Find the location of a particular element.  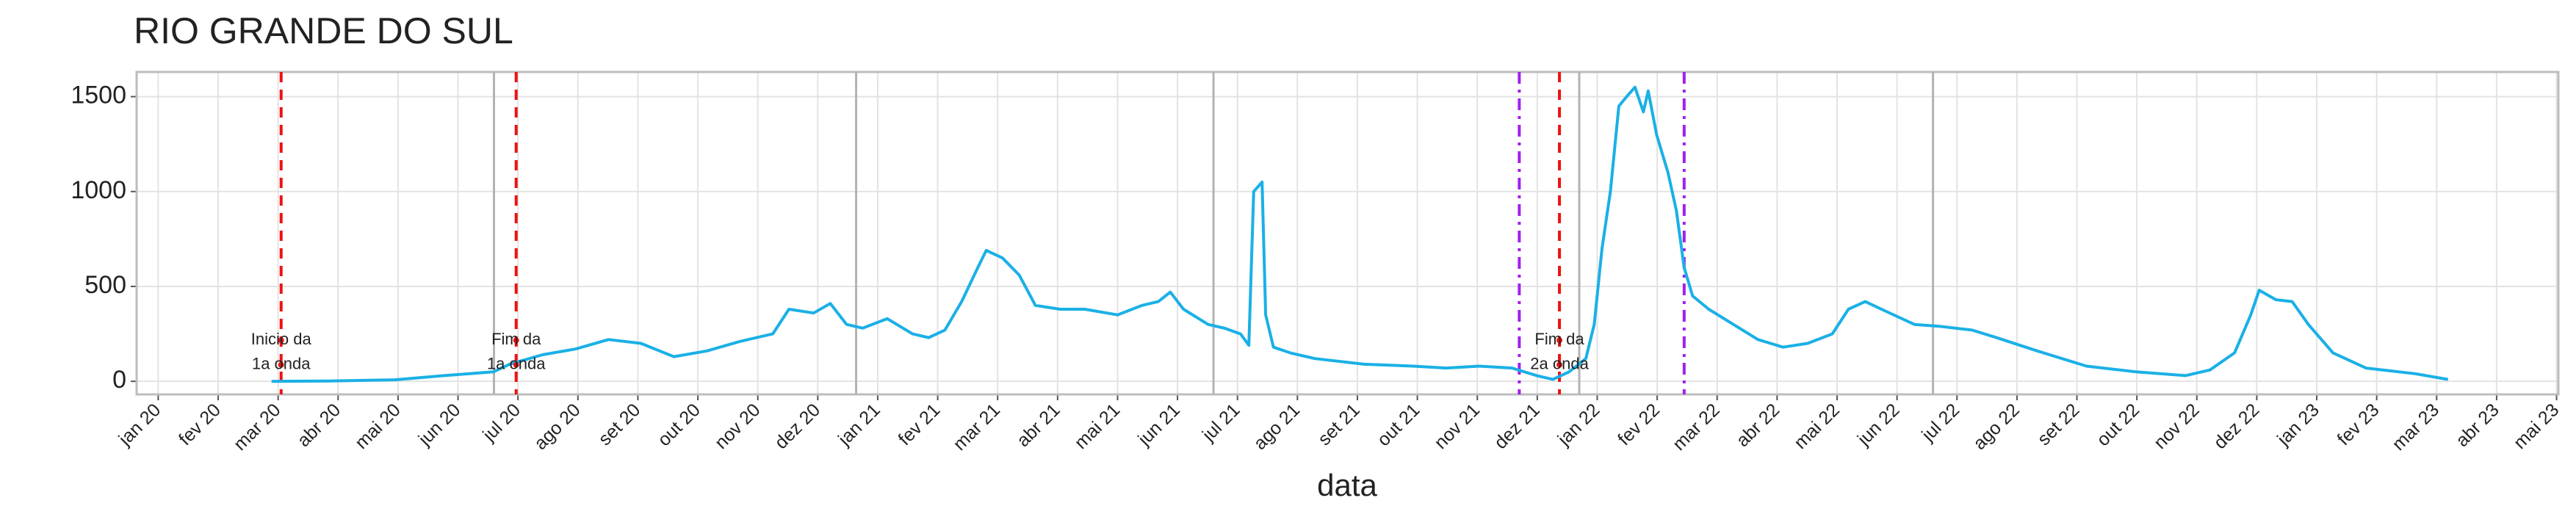

x-tick-label: mai 23 is located at coordinates (2537, 426).